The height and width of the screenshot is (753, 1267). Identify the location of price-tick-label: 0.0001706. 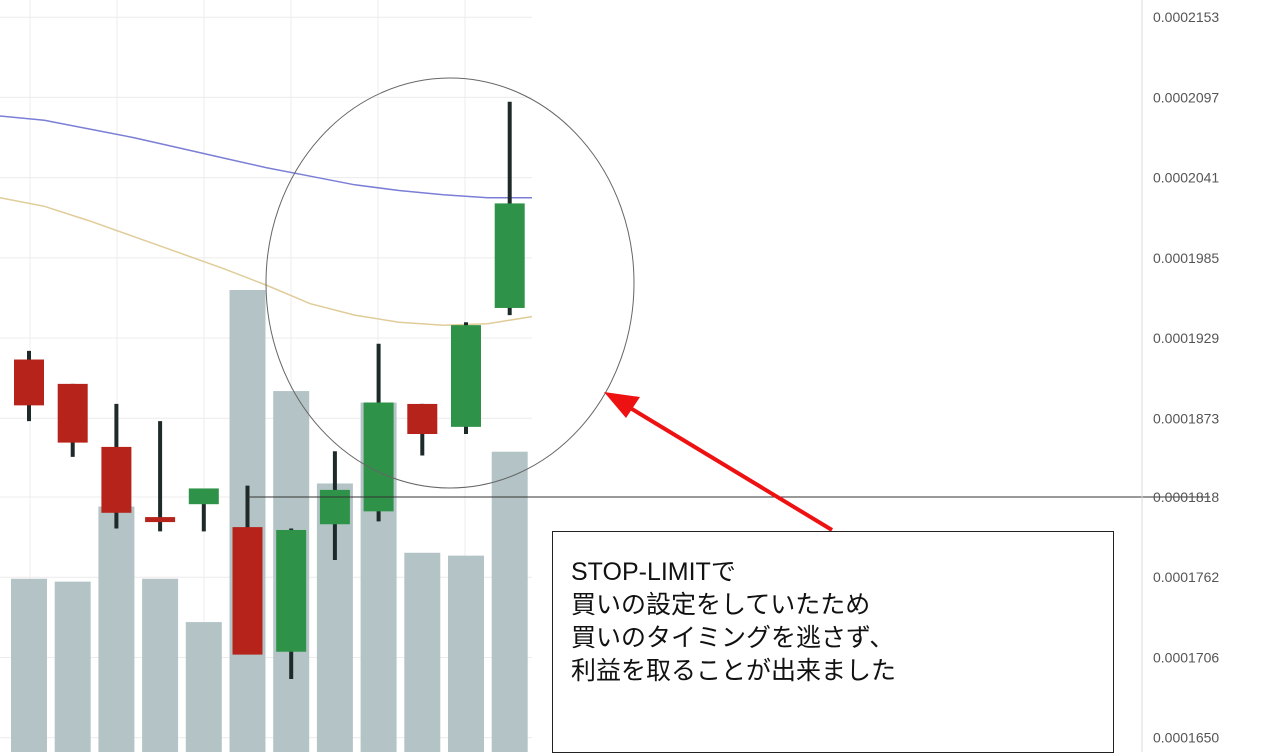
(1186, 657).